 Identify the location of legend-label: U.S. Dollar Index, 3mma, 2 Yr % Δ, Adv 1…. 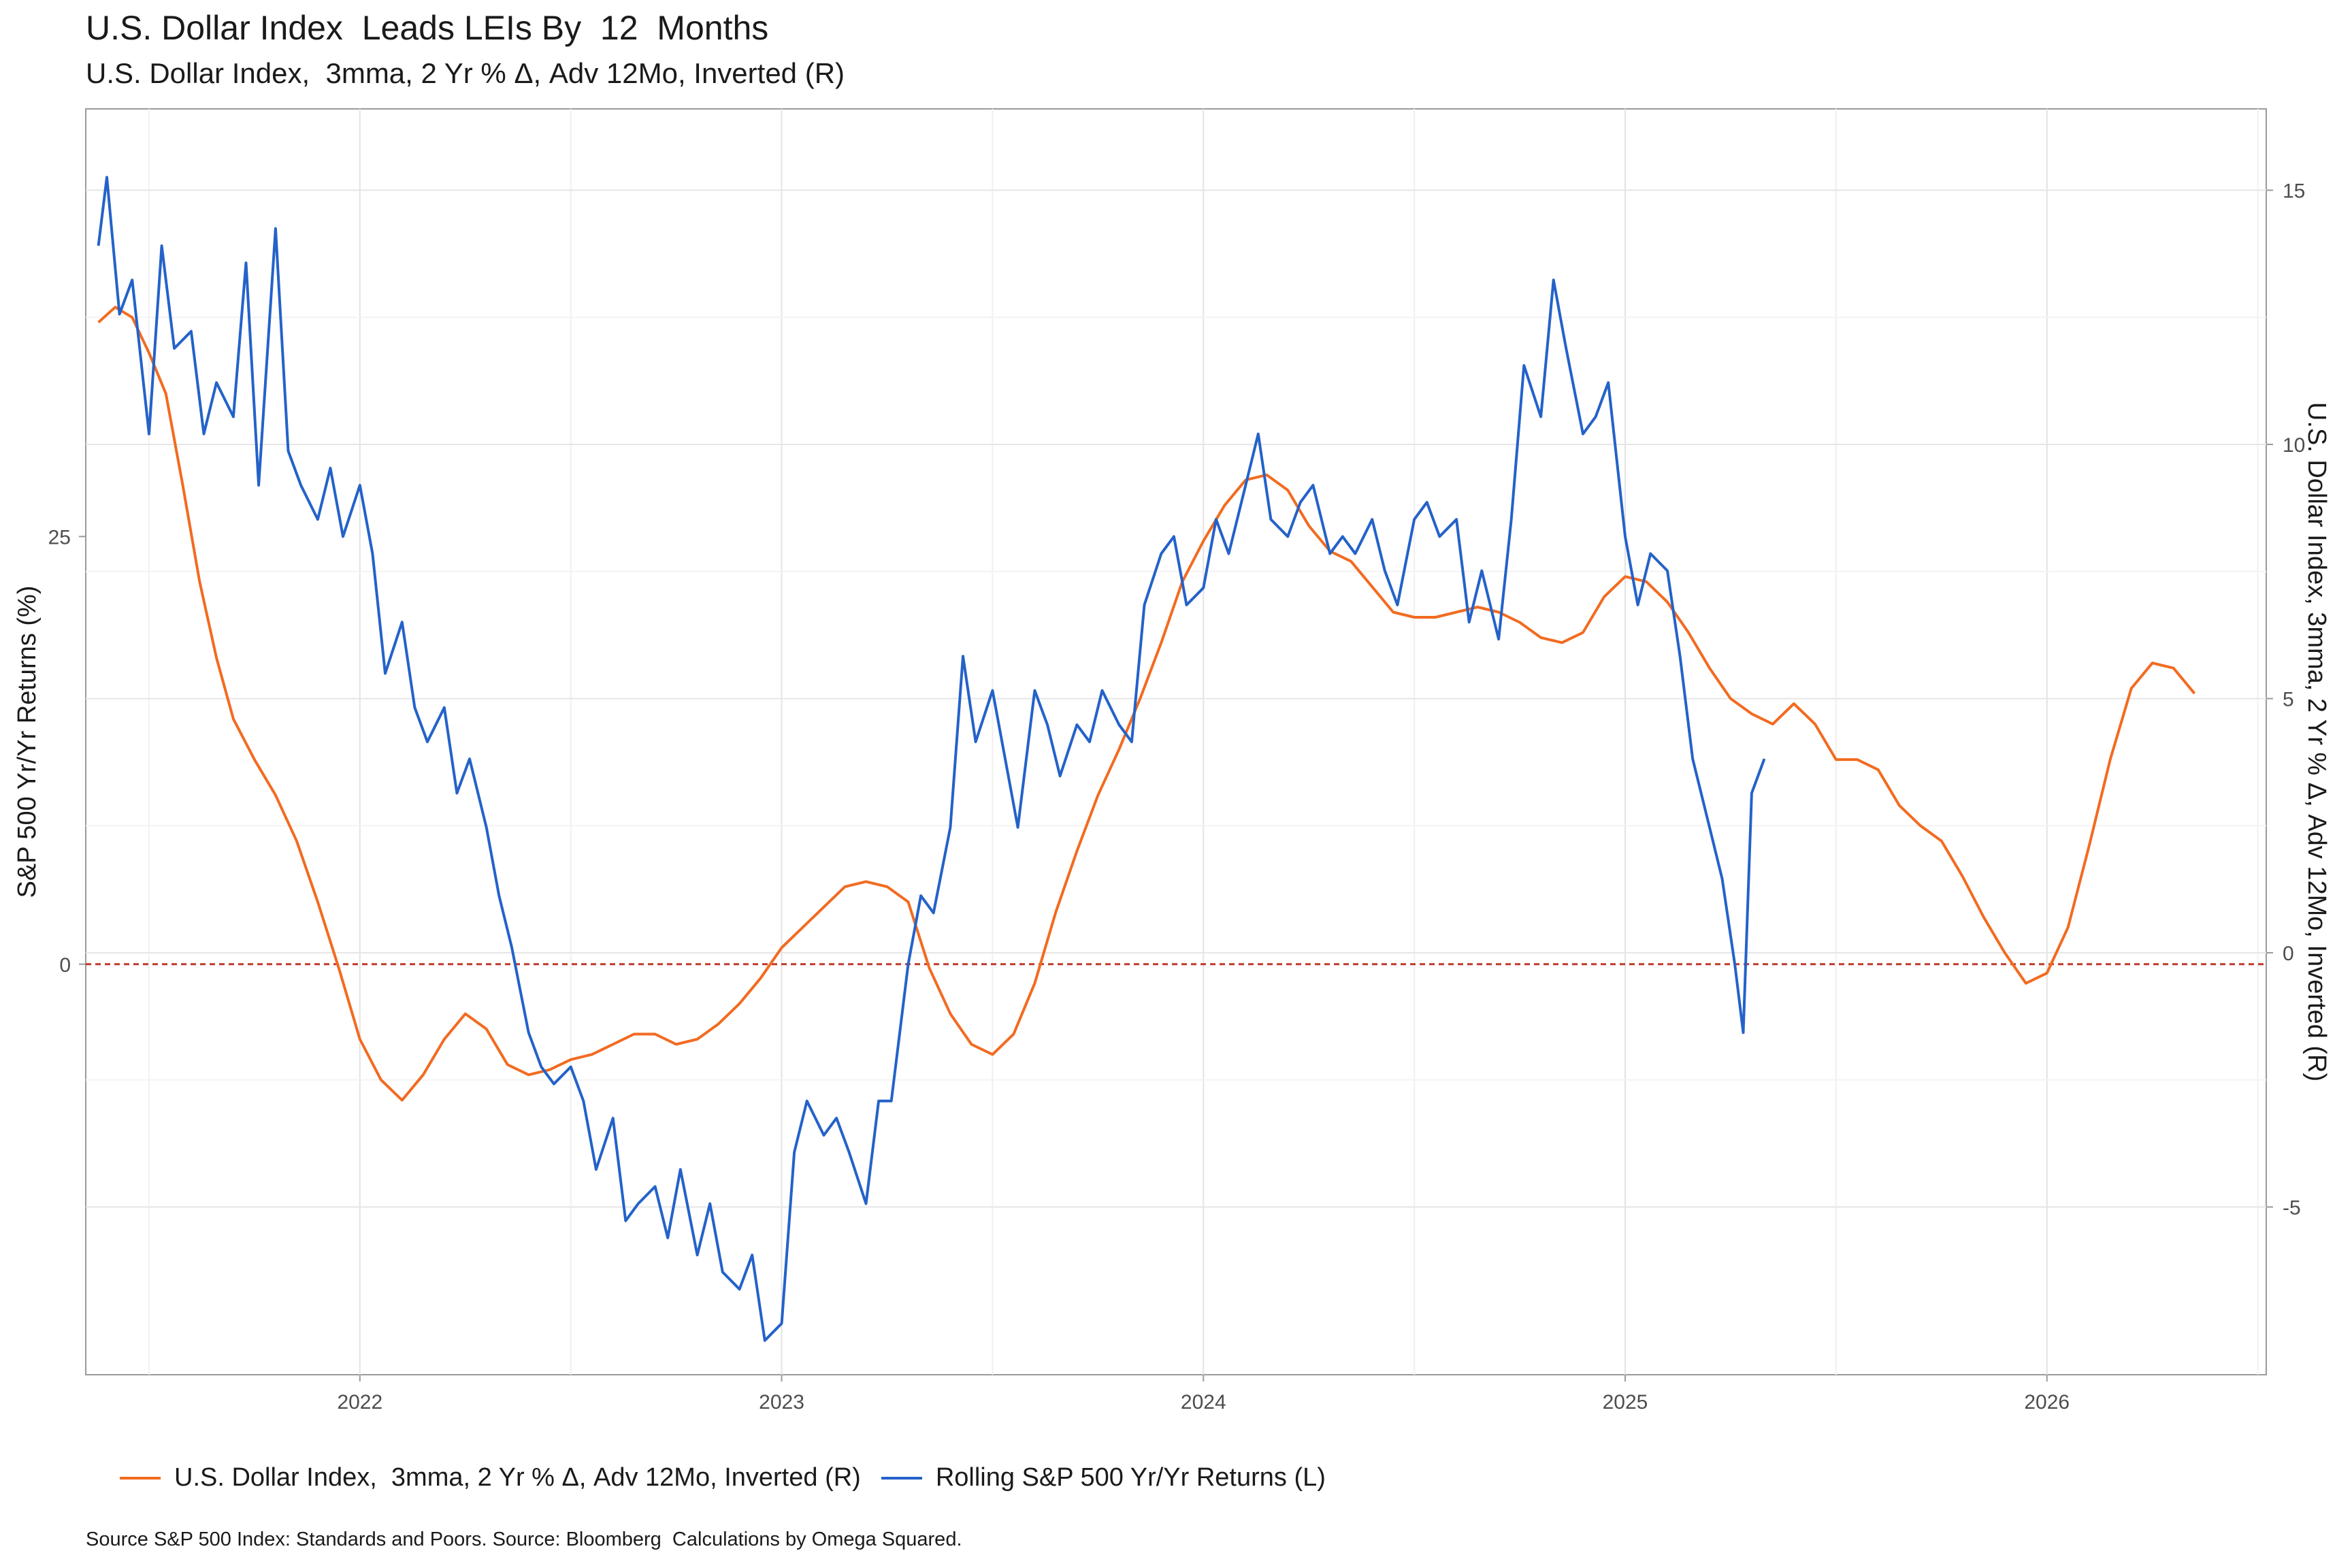
(517, 1478).